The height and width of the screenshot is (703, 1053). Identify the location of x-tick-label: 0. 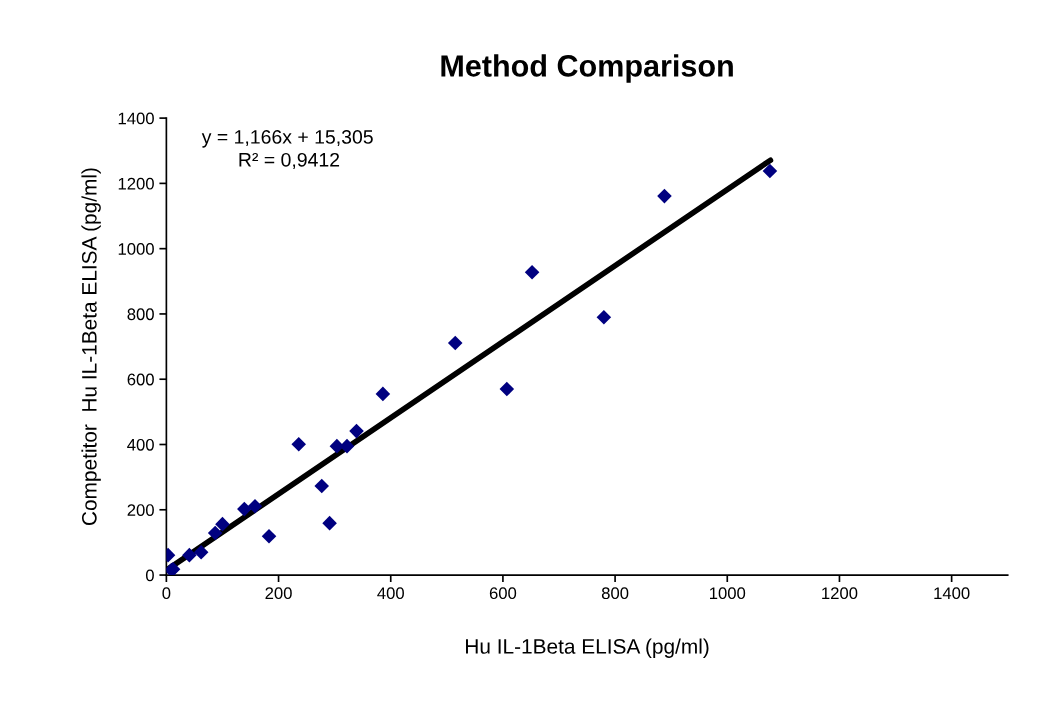
(166, 593).